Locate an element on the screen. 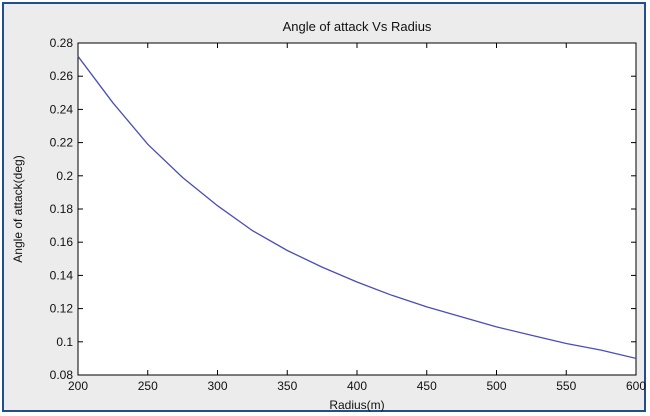  x-tick-label: 250 is located at coordinates (148, 386).